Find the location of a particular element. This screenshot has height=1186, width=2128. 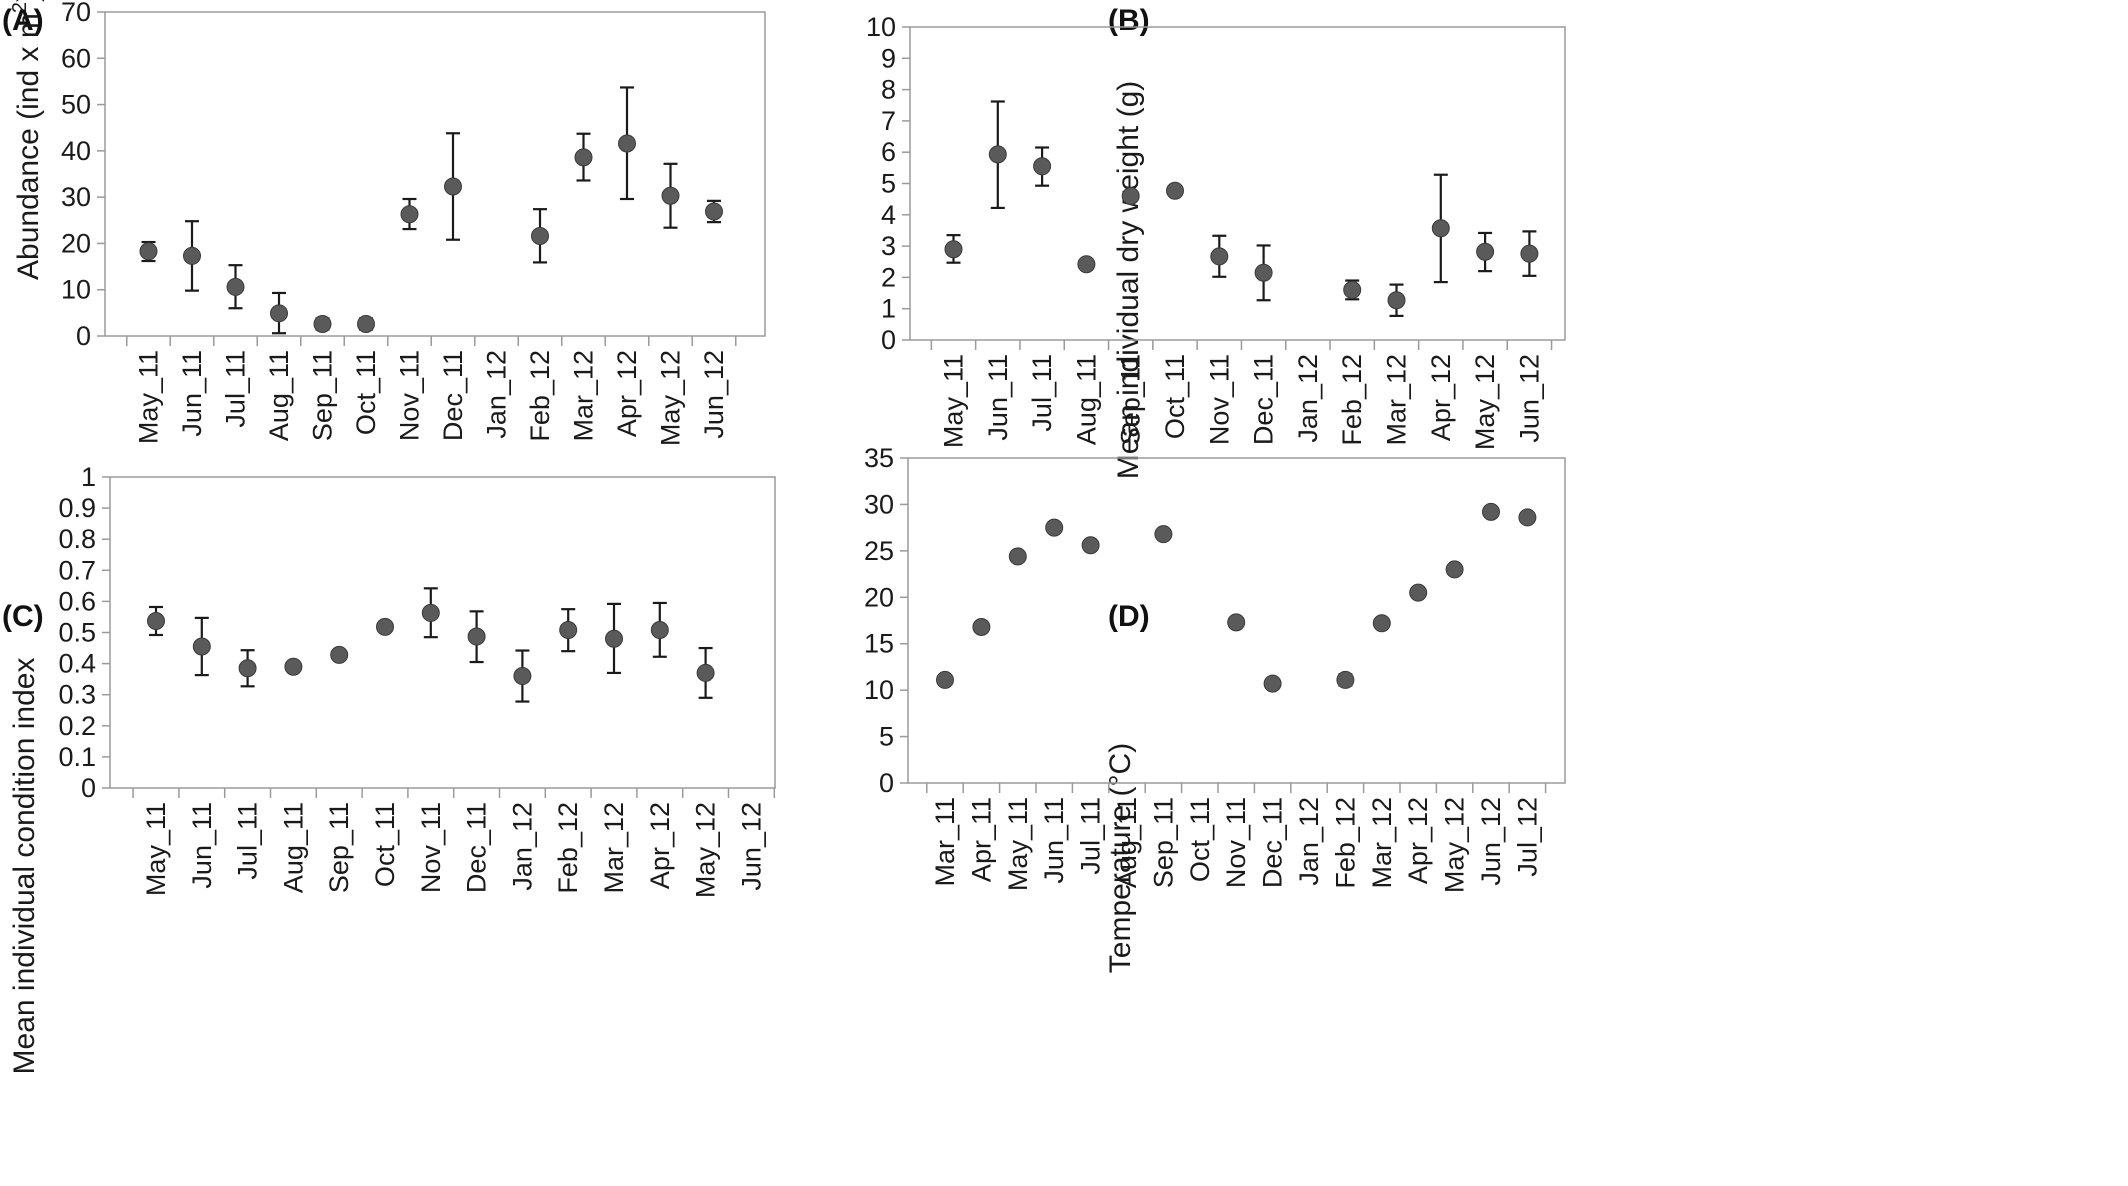

x-tick-label-d: Jan_12 is located at coordinates (1309, 841).